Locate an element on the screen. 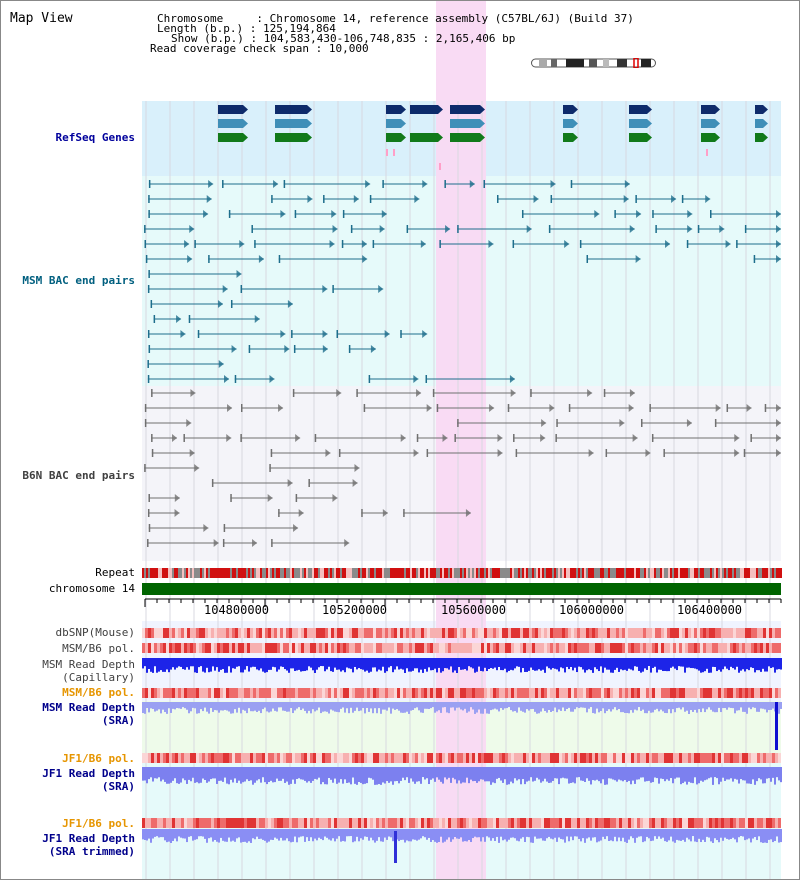  gene-block is located at coordinates (638, 109).